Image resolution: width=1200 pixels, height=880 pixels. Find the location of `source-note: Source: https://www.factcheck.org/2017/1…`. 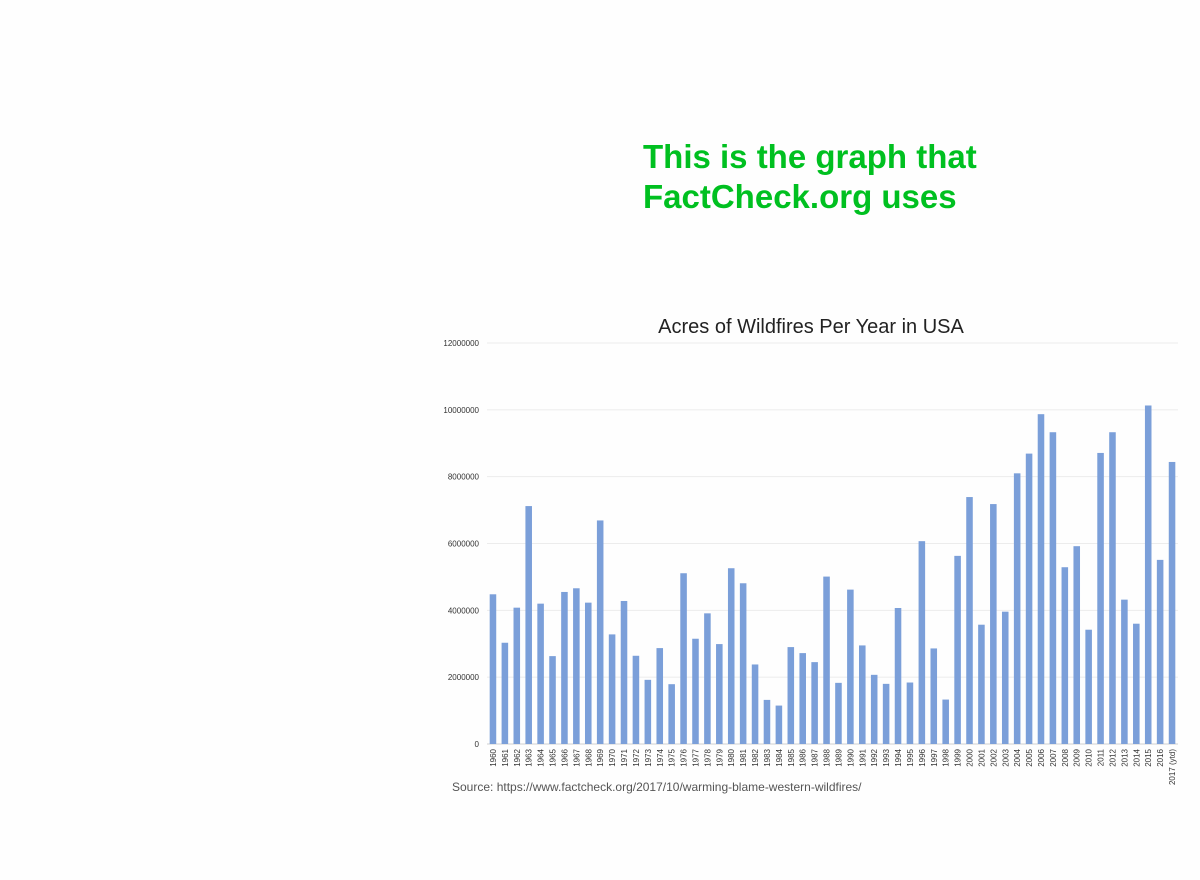

source-note: Source: https://www.factcheck.org/2017/1… is located at coordinates (657, 787).